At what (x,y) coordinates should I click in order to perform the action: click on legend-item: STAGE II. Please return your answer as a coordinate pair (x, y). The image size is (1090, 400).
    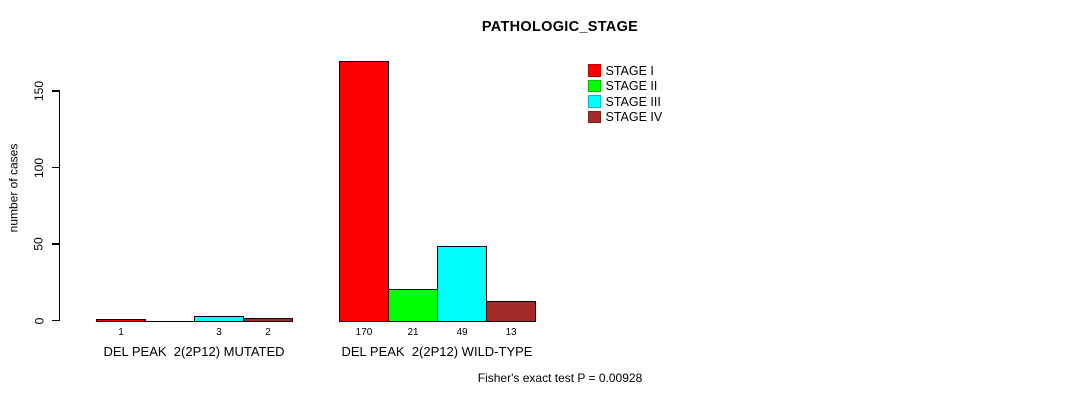
    Looking at the image, I should click on (625, 86).